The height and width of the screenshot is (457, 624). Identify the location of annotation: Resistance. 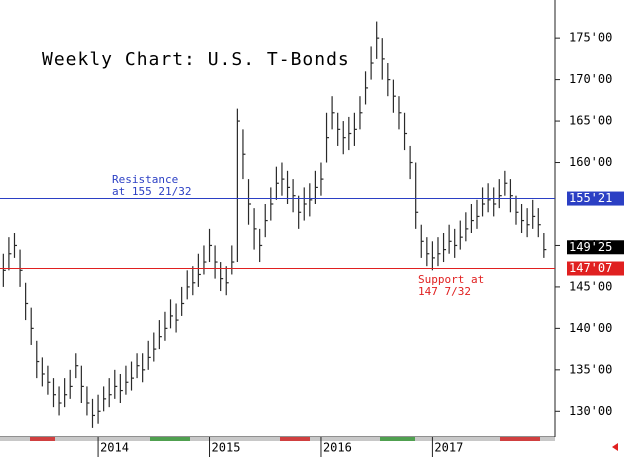
(145, 179).